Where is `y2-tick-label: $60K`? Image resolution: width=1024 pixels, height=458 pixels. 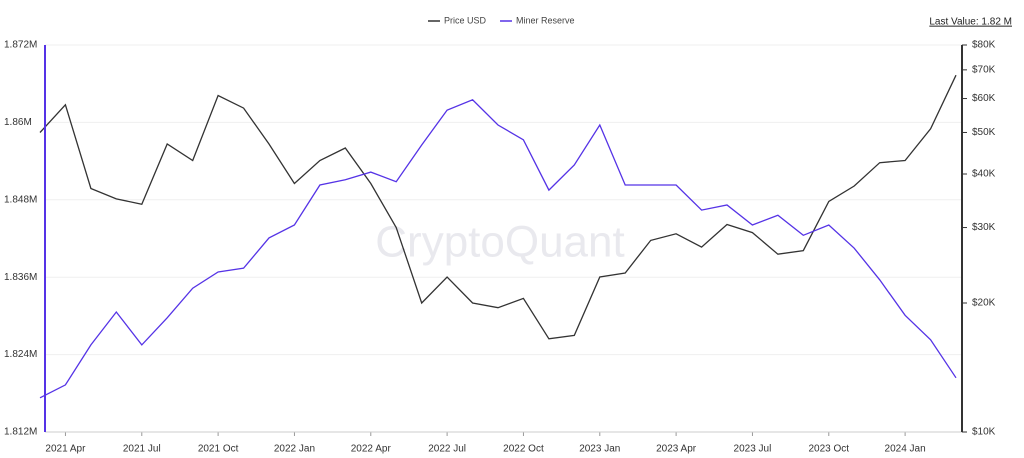 y2-tick-label: $60K is located at coordinates (984, 98).